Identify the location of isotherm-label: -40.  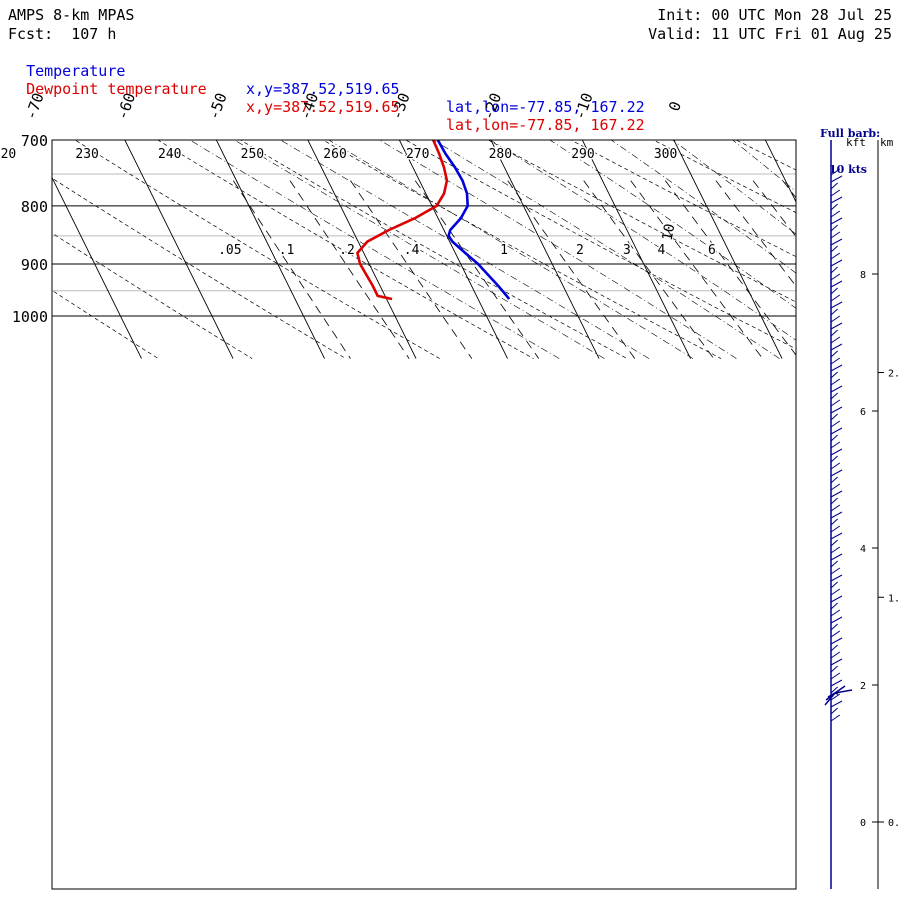
(309, 106).